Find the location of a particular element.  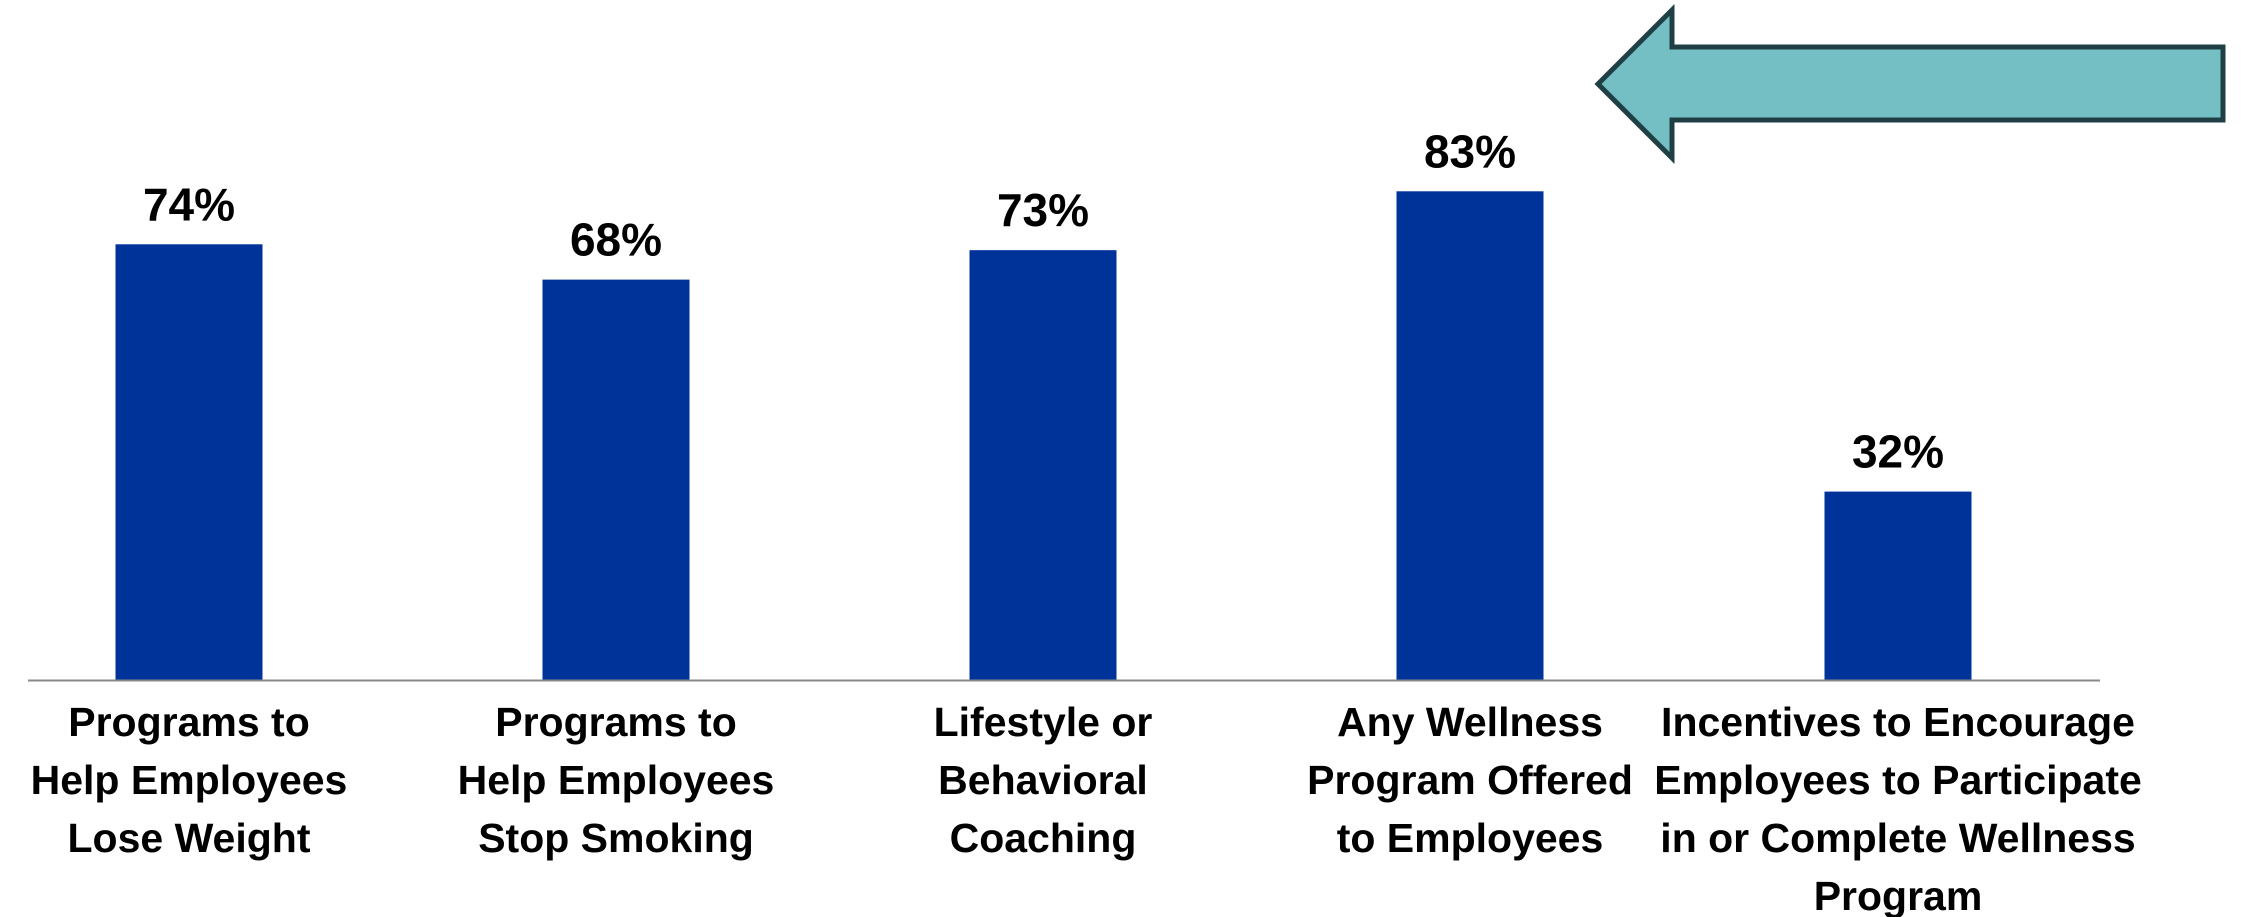

category-label-5-line-2: Employees to Participate is located at coordinates (1898, 780).